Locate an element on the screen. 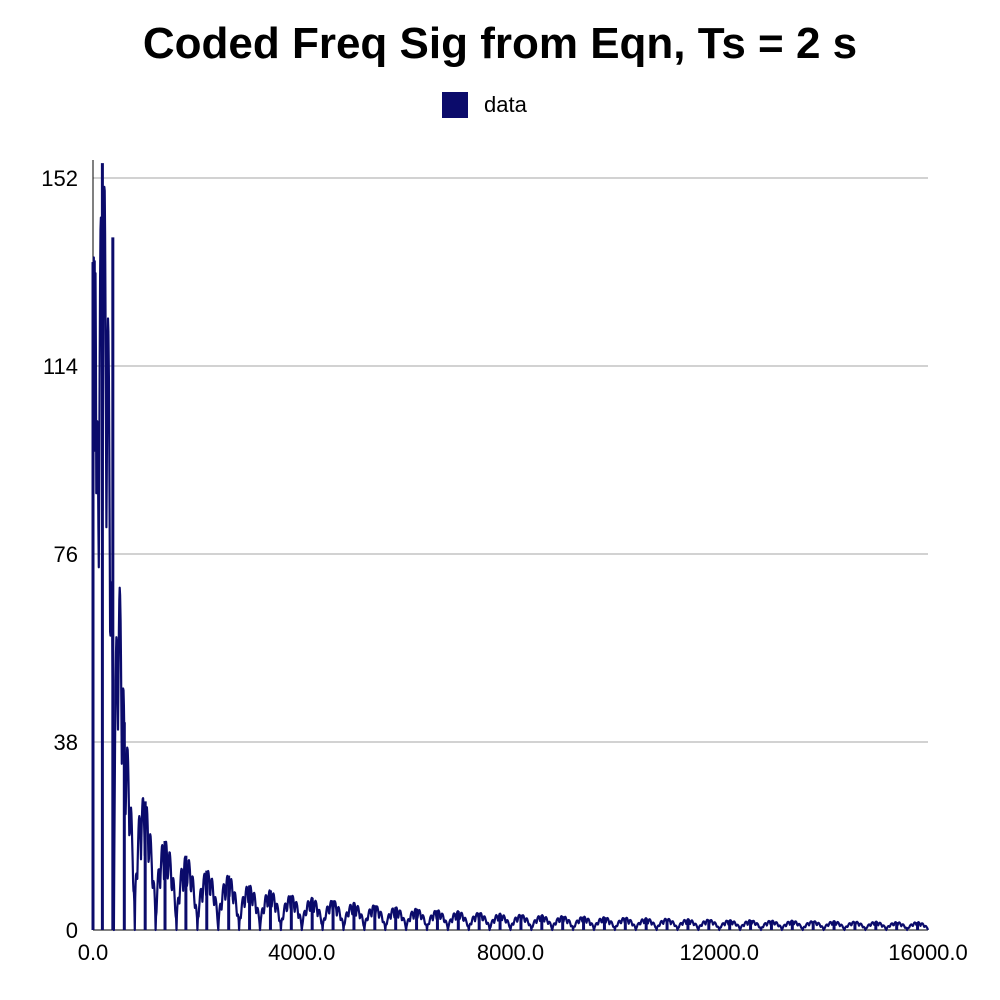  legend: data is located at coordinates (485, 105).